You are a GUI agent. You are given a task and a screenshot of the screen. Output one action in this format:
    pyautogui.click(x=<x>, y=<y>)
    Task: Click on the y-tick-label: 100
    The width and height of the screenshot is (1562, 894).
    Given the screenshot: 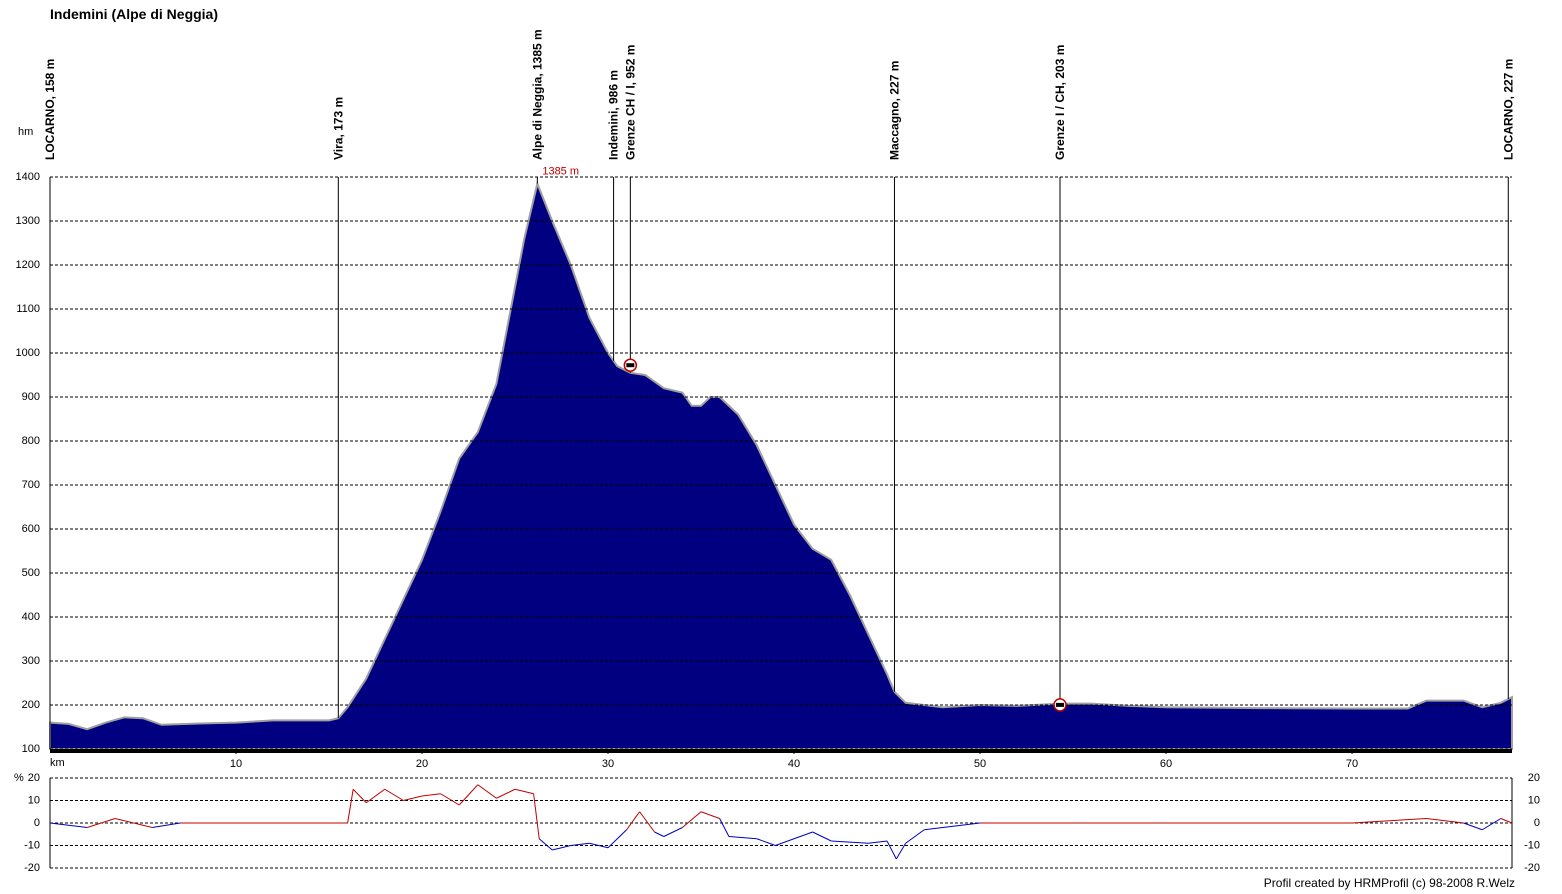 What is the action you would take?
    pyautogui.click(x=31, y=749)
    